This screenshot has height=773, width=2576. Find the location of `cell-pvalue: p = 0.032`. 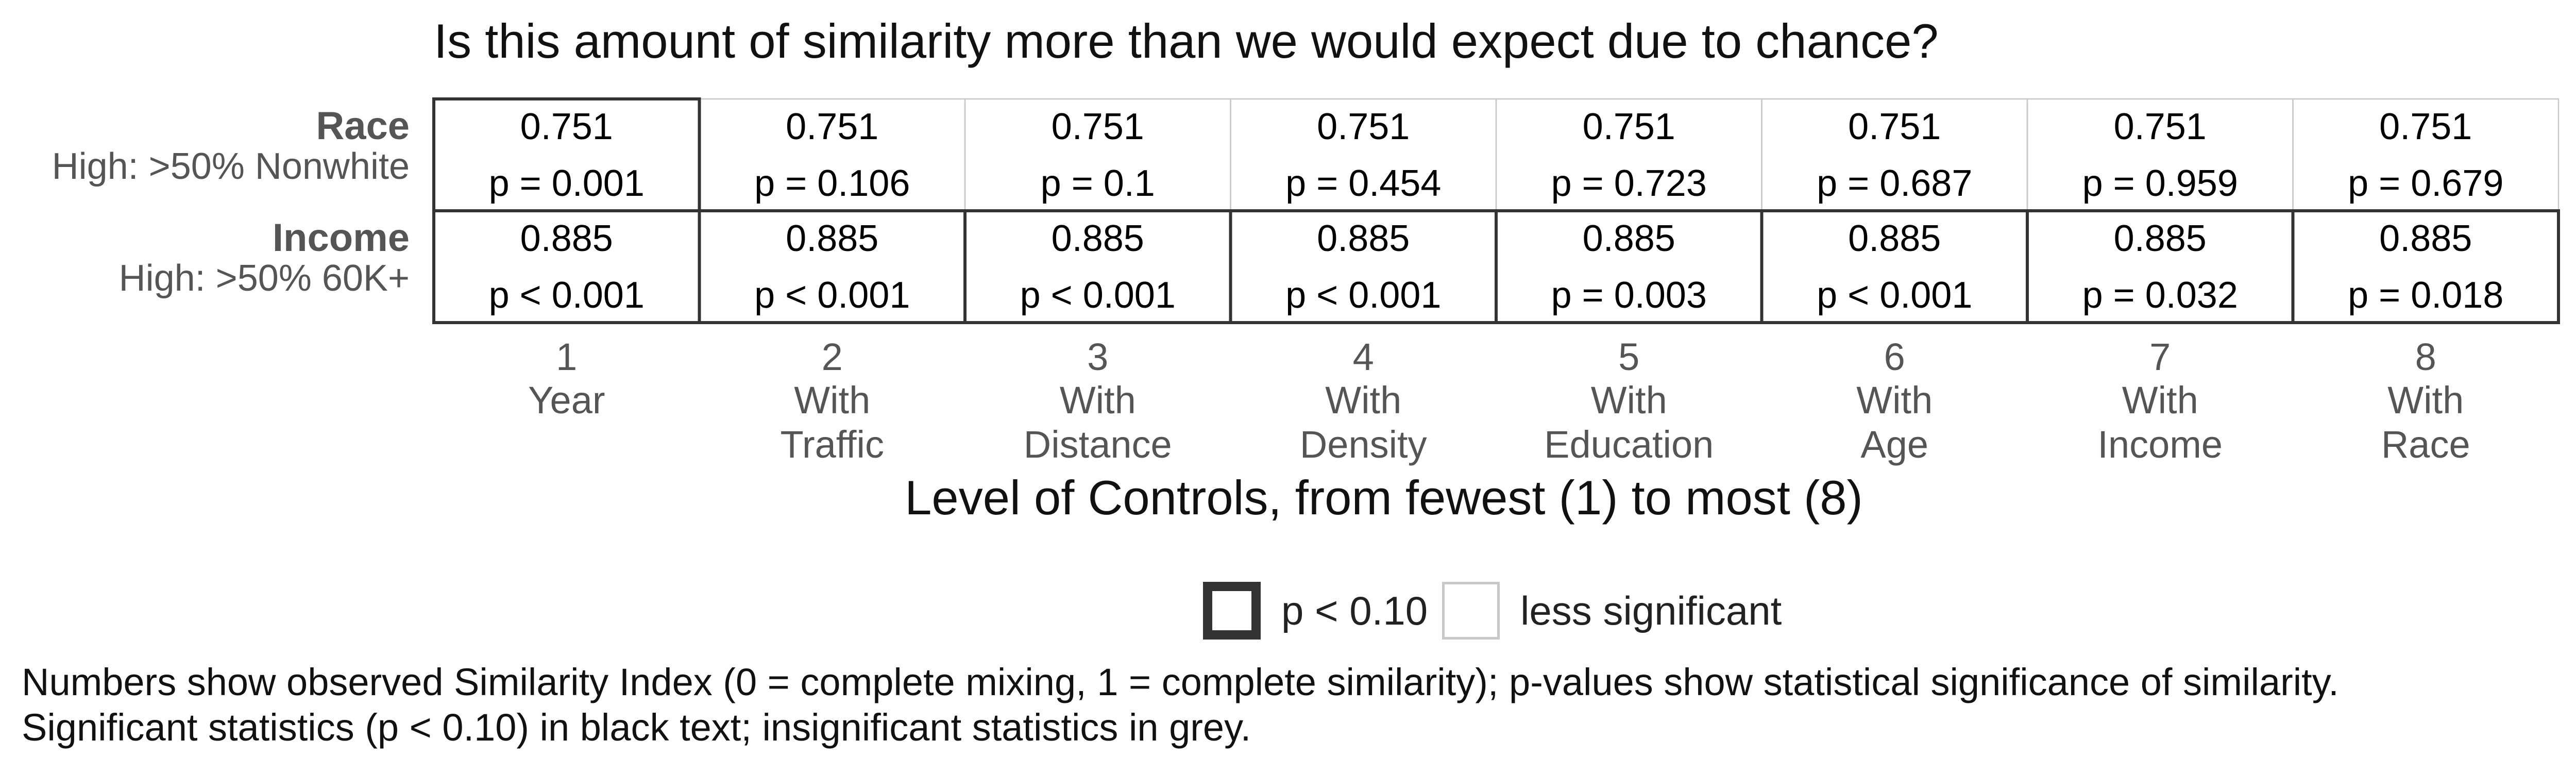

cell-pvalue: p = 0.032 is located at coordinates (2160, 295).